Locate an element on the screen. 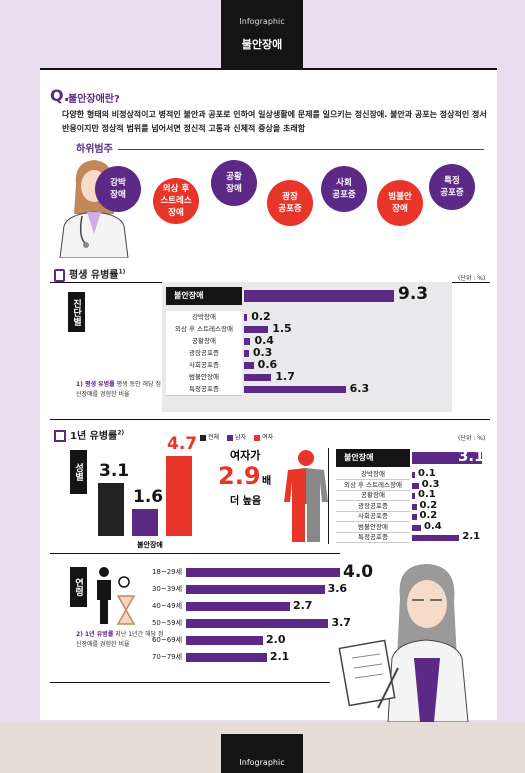 The image size is (525, 773). gender-figure-icon is located at coordinates (306, 496).